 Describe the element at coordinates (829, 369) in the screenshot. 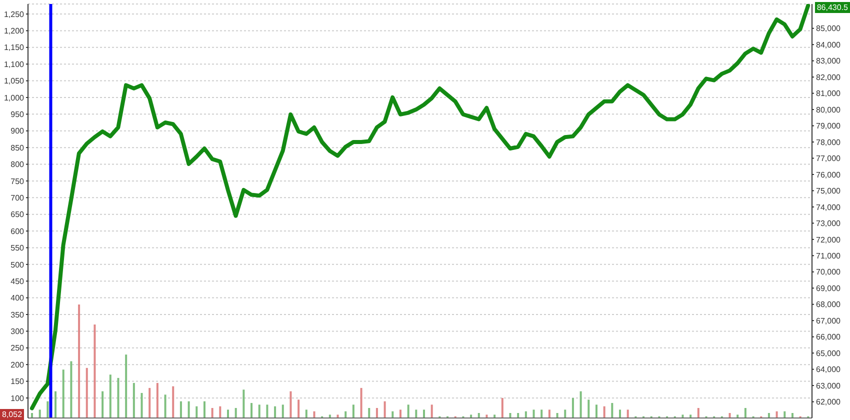

I see `y2-tick-label: 64,000` at that location.